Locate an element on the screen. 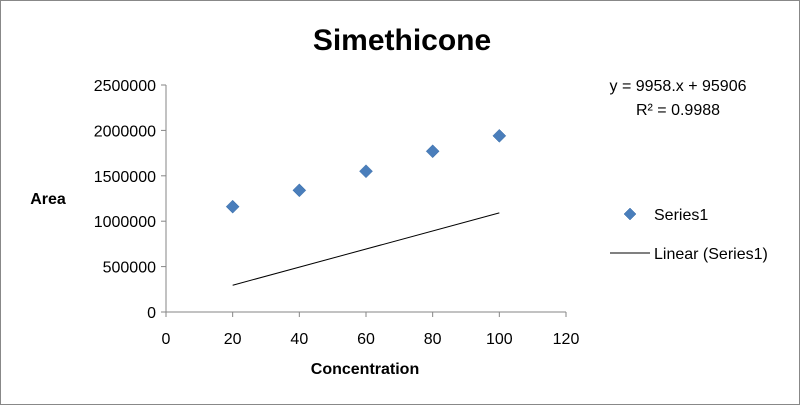 Image resolution: width=800 pixels, height=405 pixels. points-layer is located at coordinates (366, 171).